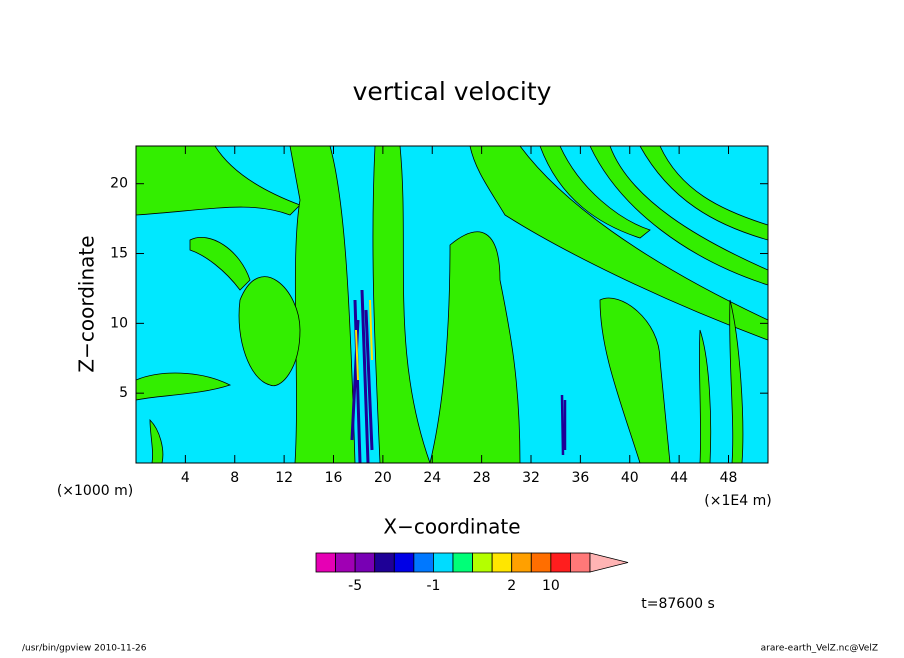 This screenshot has height=658, width=904. Describe the element at coordinates (84, 649) in the screenshot. I see `footer-left: /usr/bin/gpview 2010-11-26` at that location.